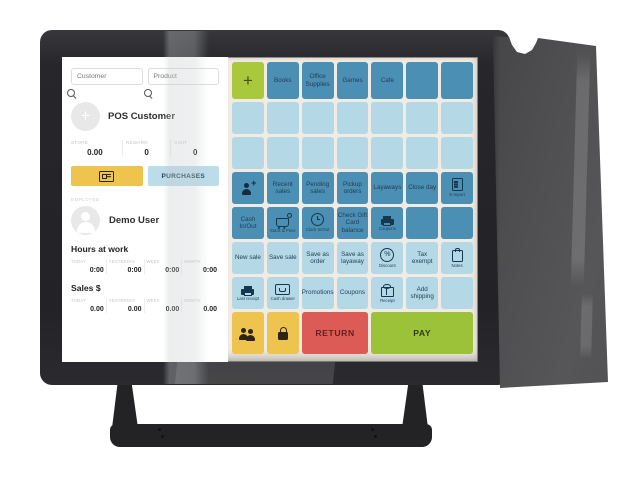 The width and height of the screenshot is (640, 480). I want to click on tile-label: PAY, so click(422, 332).